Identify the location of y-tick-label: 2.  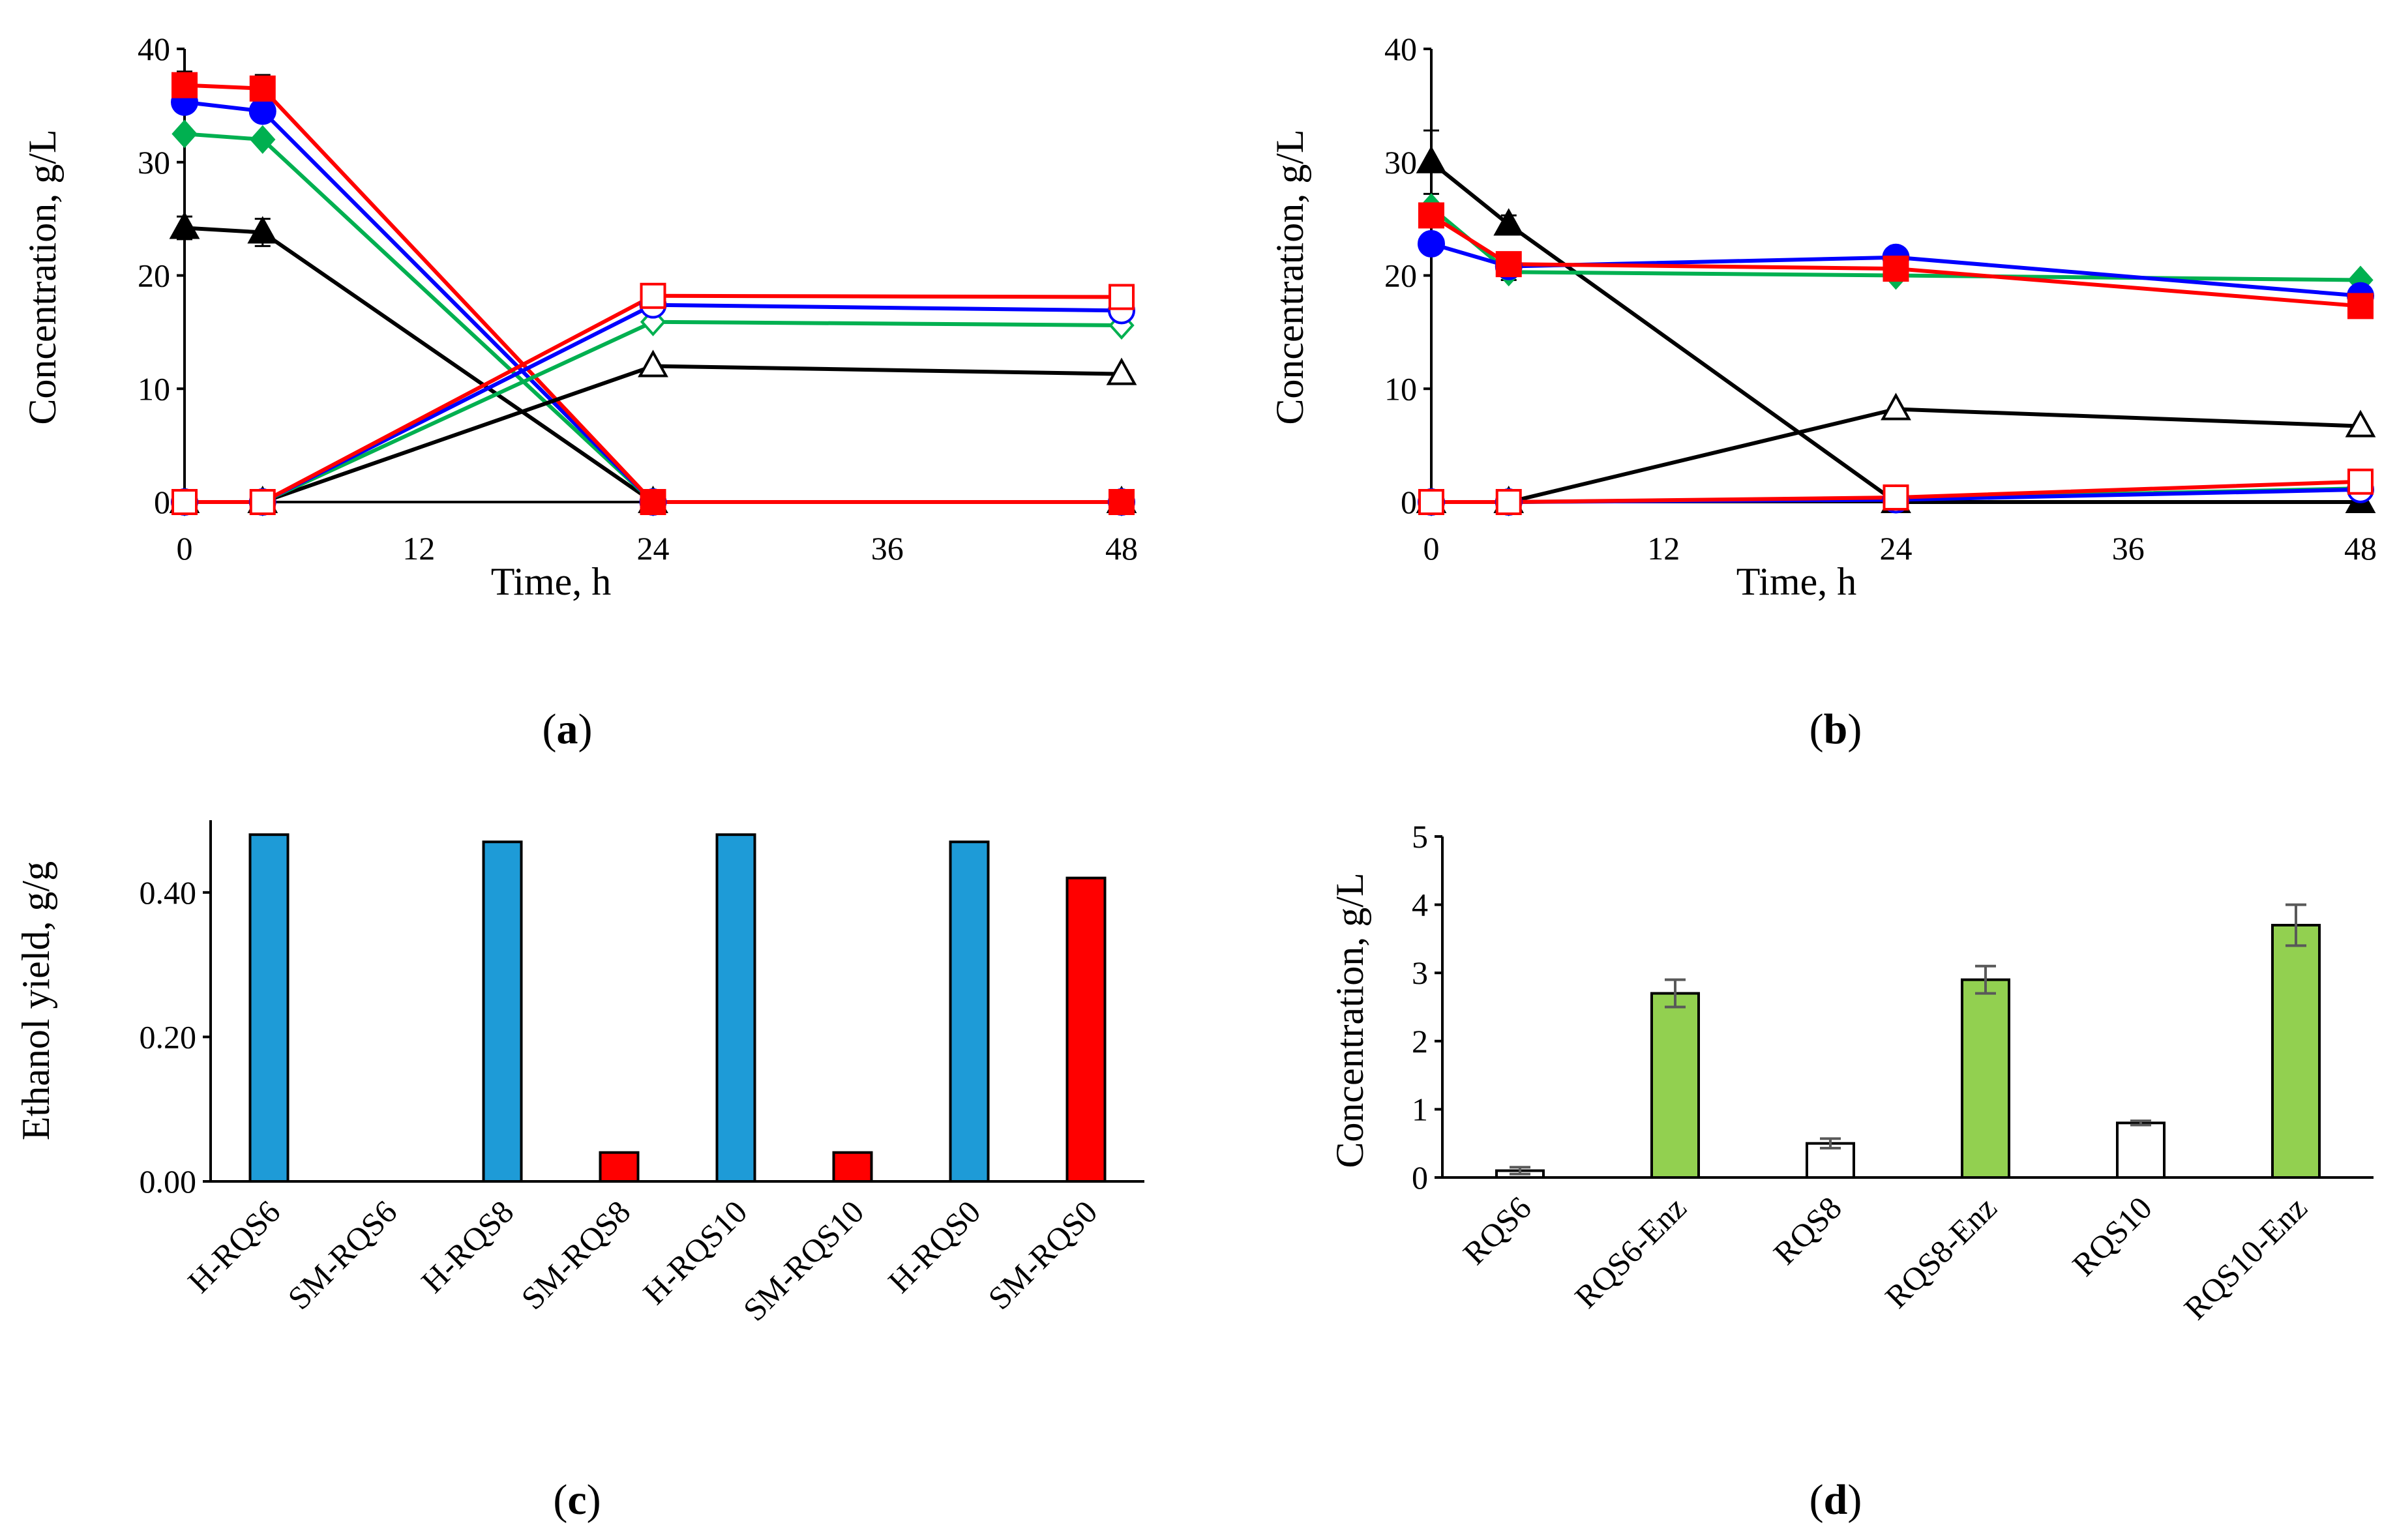
(1420, 1041).